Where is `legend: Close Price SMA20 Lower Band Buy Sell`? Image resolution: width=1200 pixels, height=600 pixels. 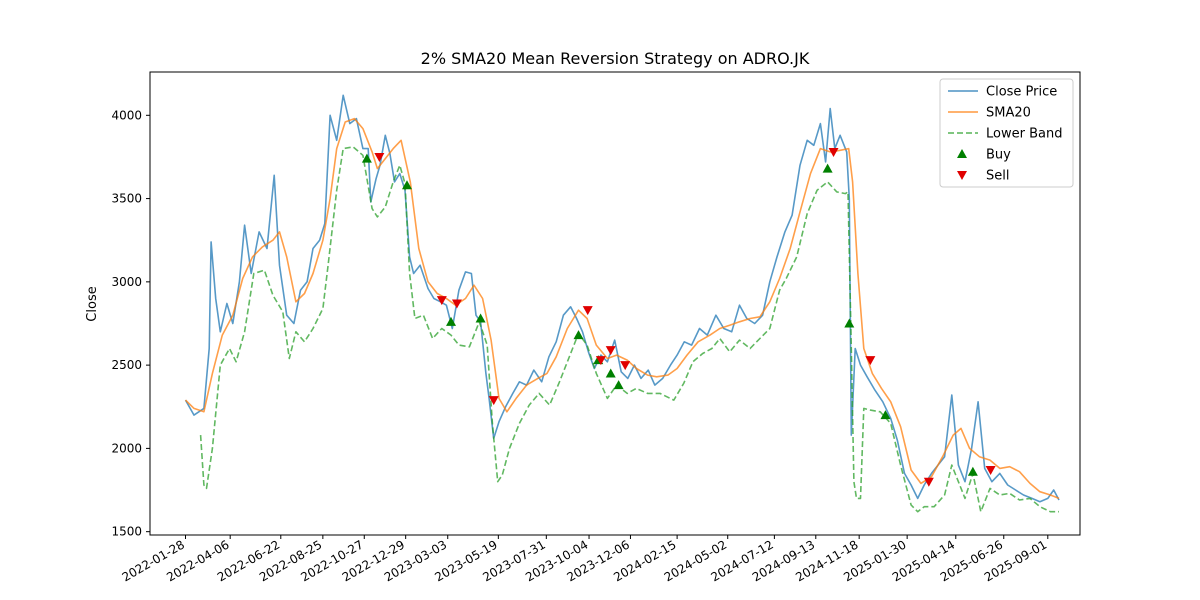 legend: Close Price SMA20 Lower Band Buy Sell is located at coordinates (1006, 133).